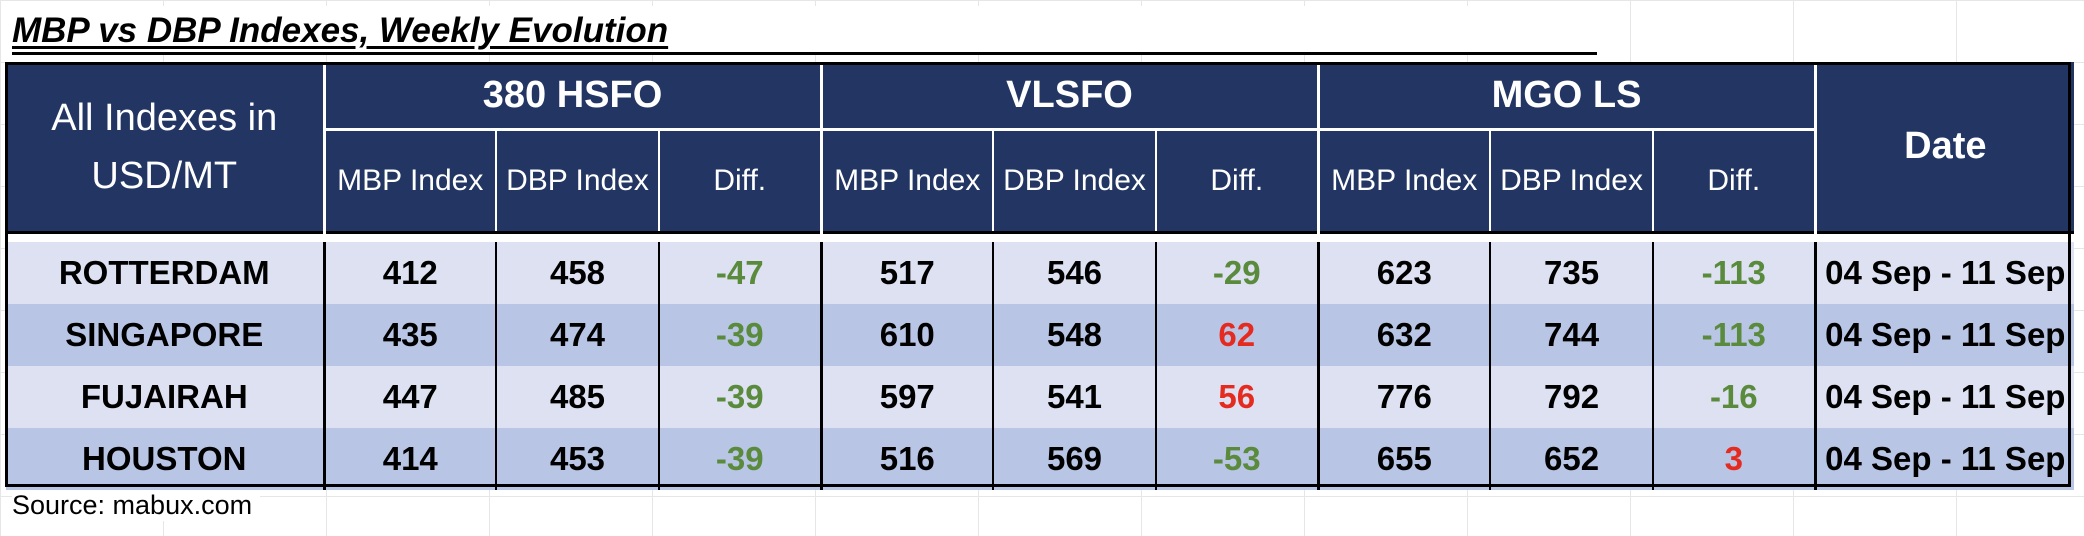 The width and height of the screenshot is (2084, 536). Describe the element at coordinates (739, 273) in the screenshot. I see `hsfo-diff-value: -47` at that location.